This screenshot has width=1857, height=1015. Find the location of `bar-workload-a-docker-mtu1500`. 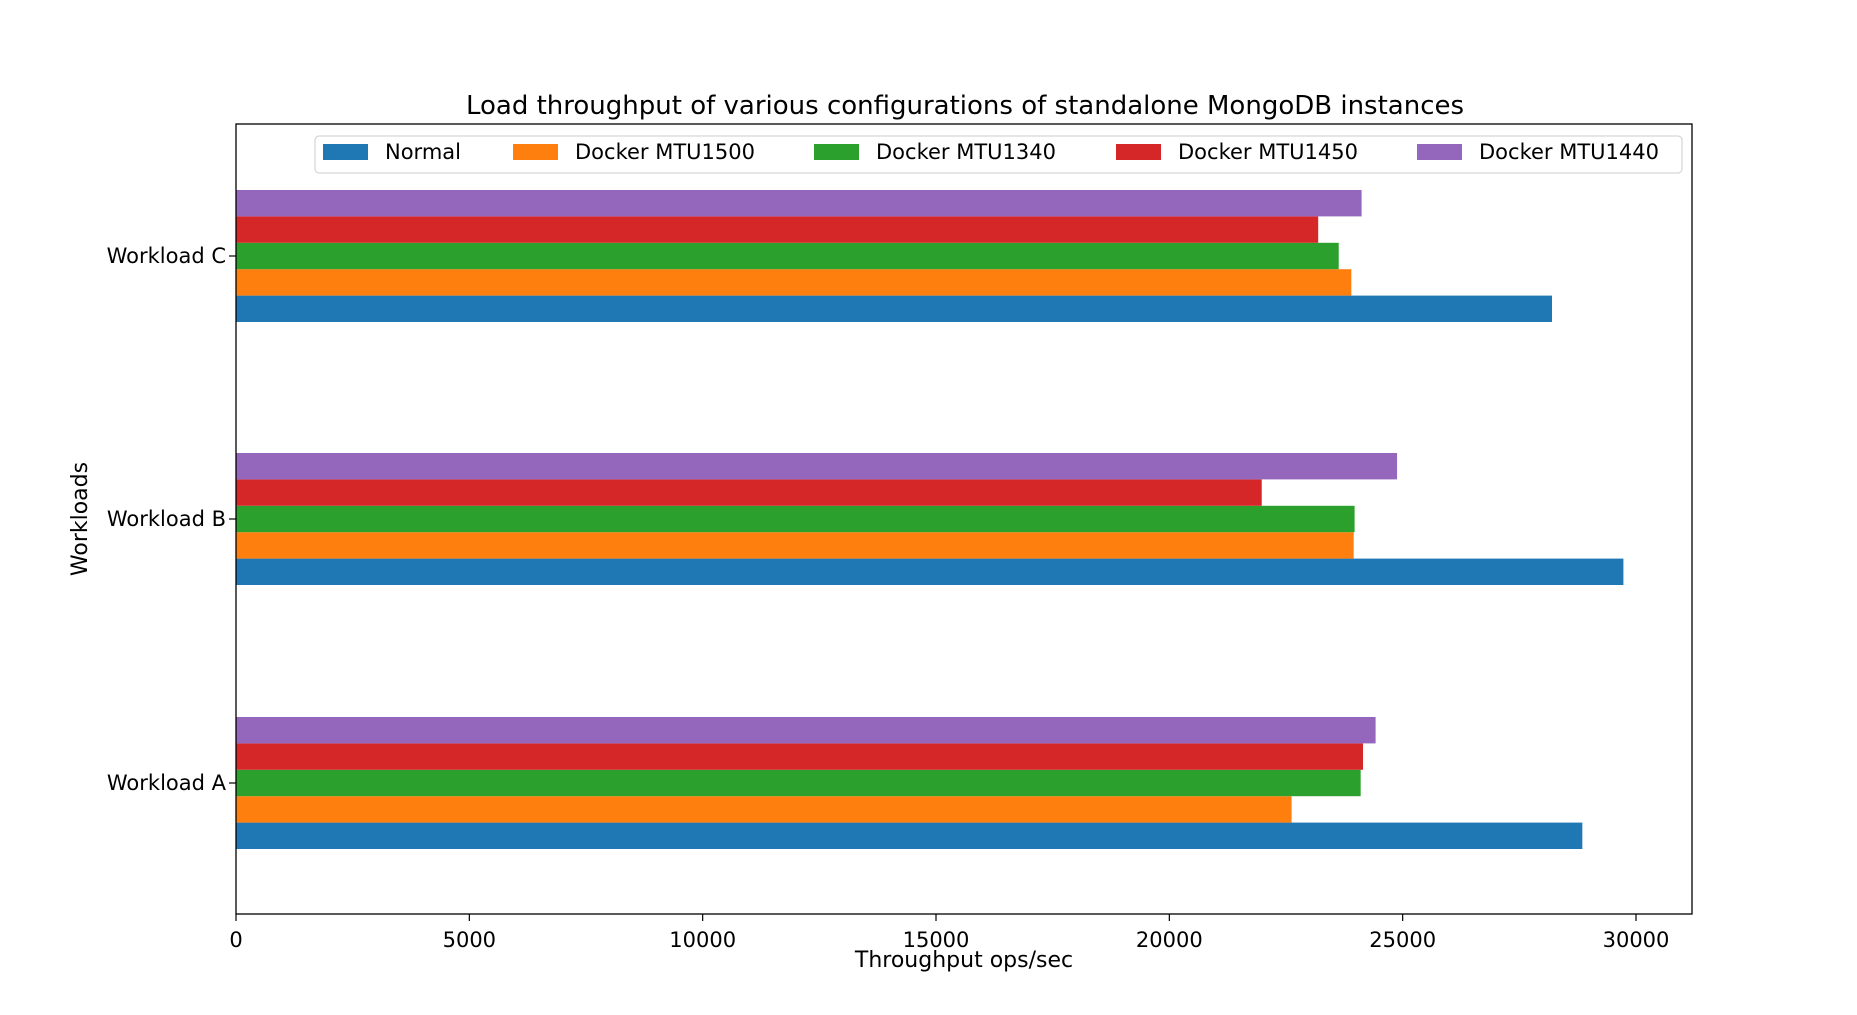

bar-workload-a-docker-mtu1500 is located at coordinates (764, 809).